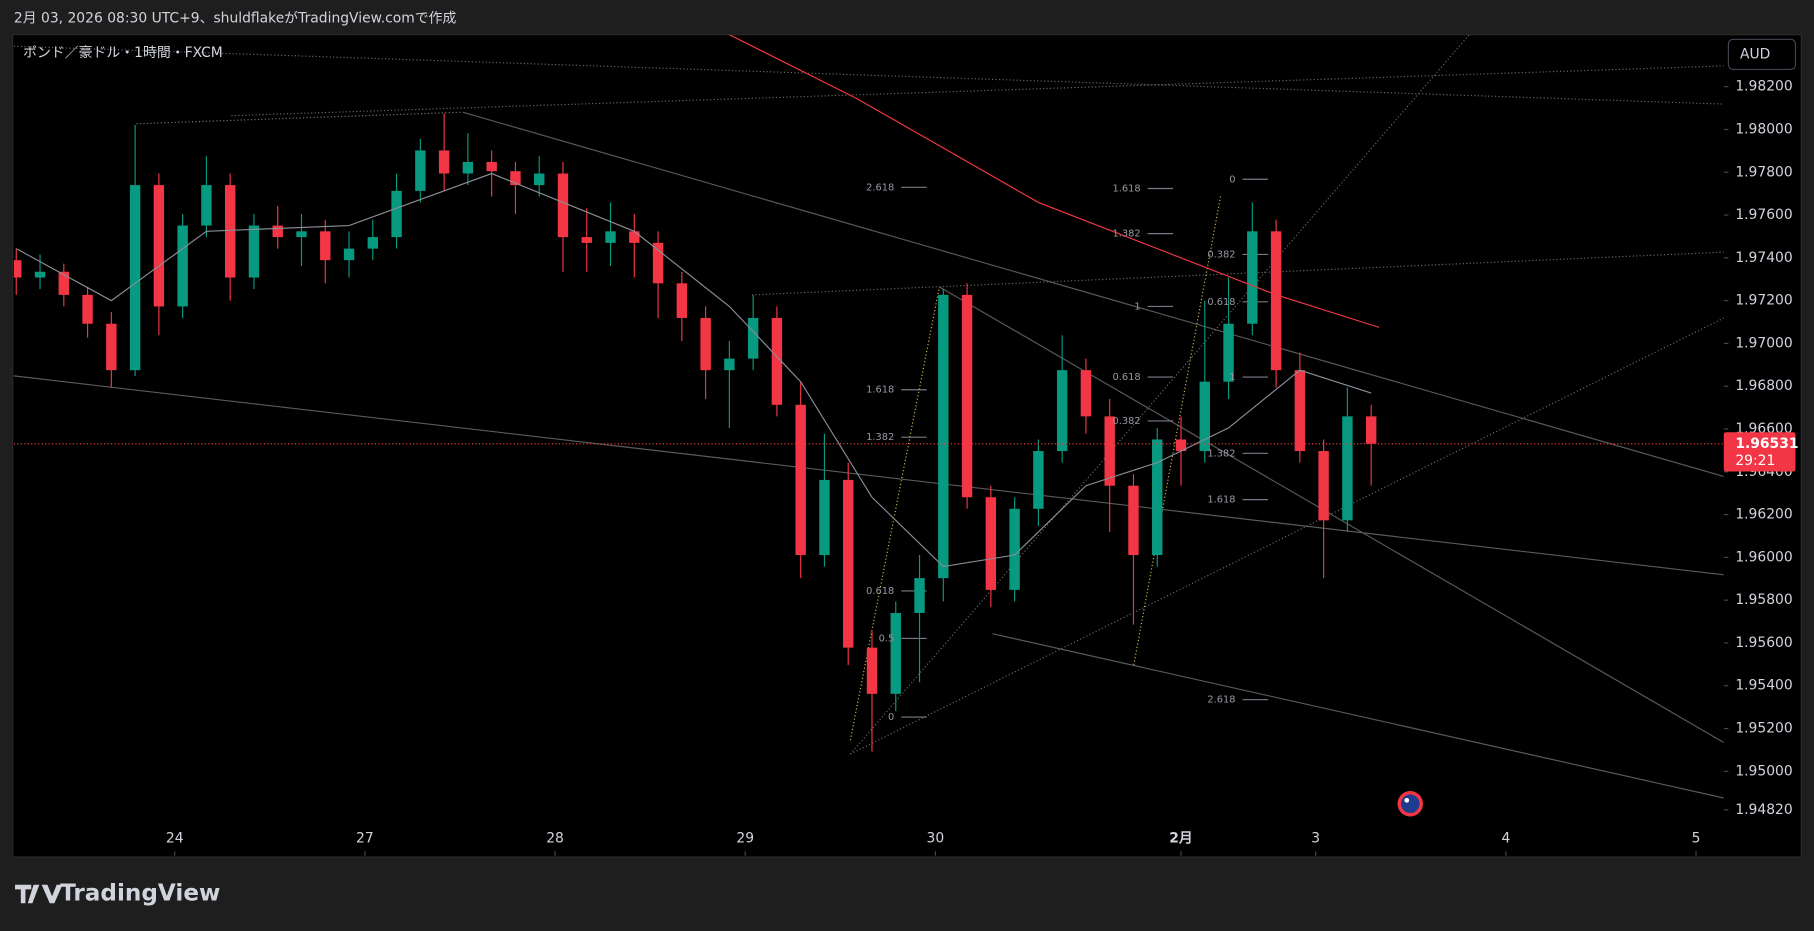  What do you see at coordinates (1763, 343) in the screenshot?
I see `y-tick-label: 1.97000` at bounding box center [1763, 343].